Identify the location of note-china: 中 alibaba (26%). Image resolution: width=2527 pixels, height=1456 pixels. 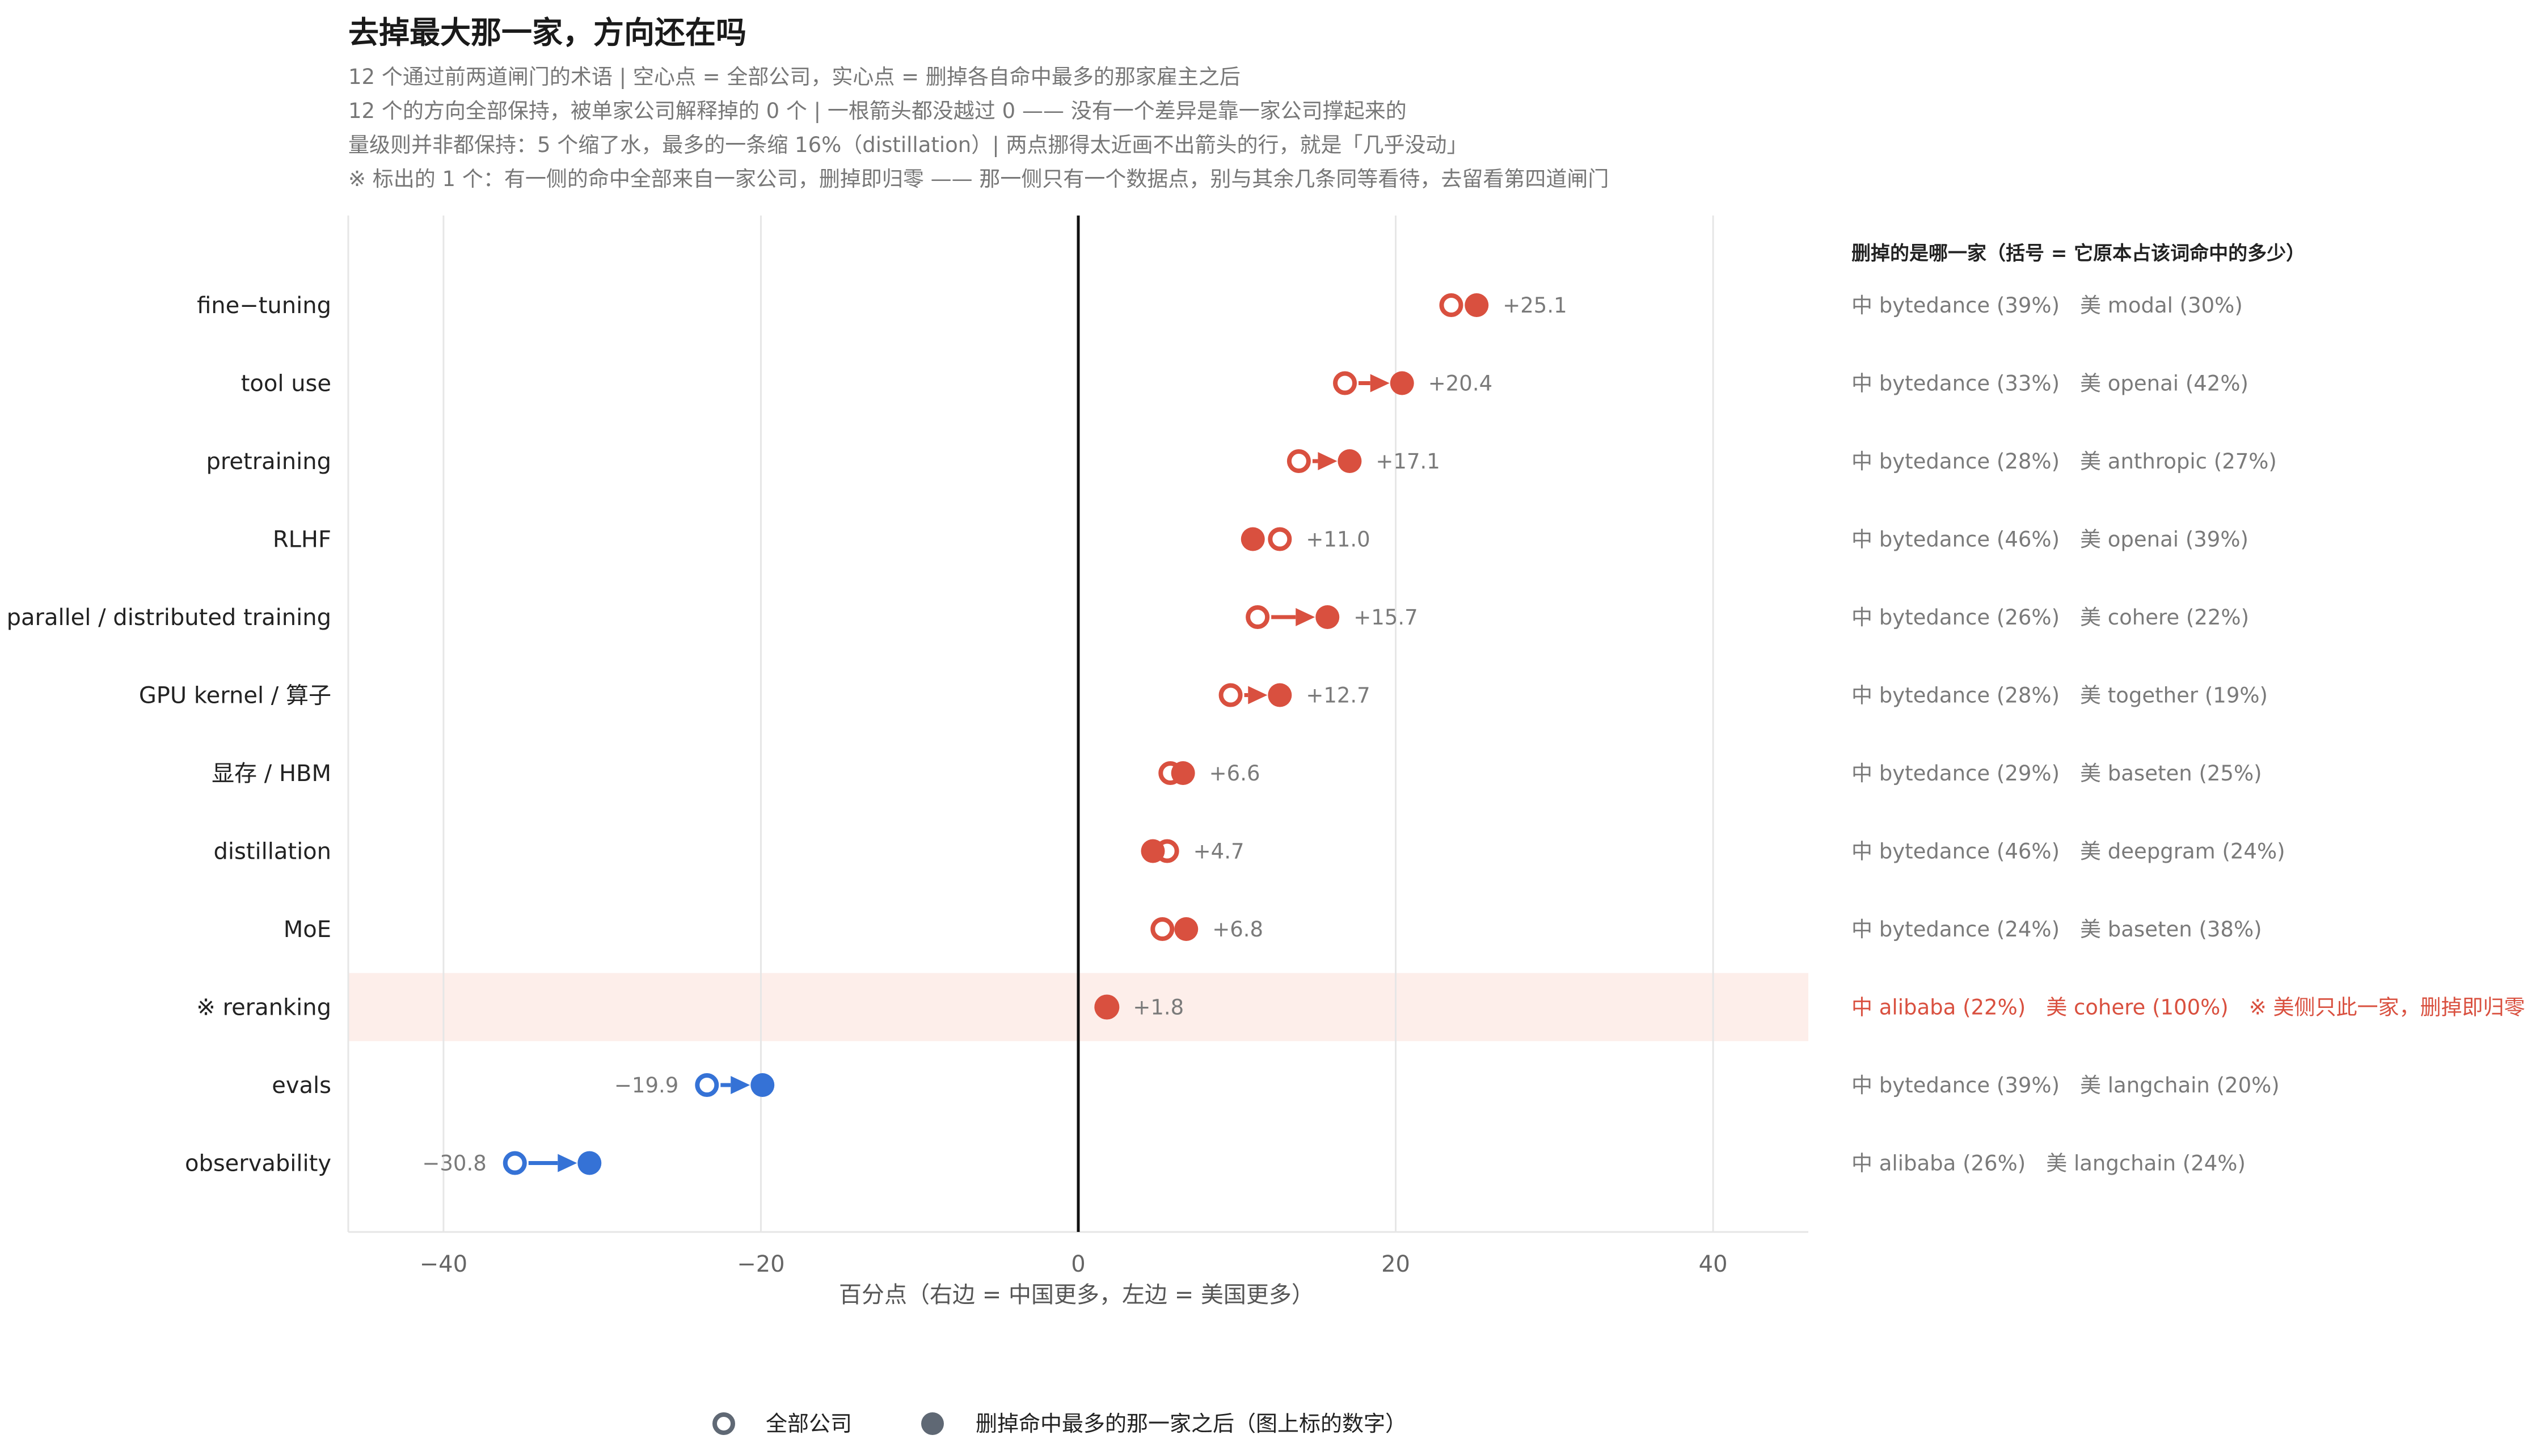
(1938, 1163).